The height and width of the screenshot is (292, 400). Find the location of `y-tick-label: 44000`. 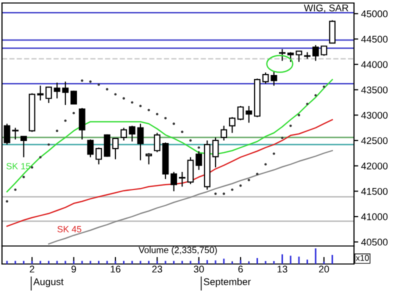

y-tick-label: 44000 is located at coordinates (374, 64).